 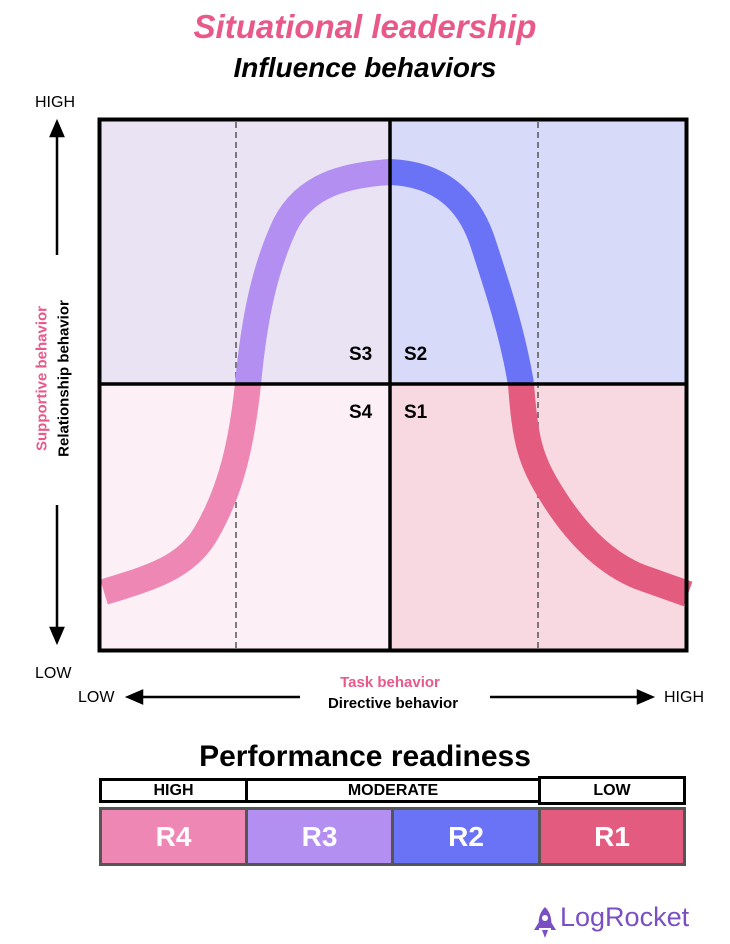 What do you see at coordinates (365, 756) in the screenshot?
I see `readiness-title: Performance readiness` at bounding box center [365, 756].